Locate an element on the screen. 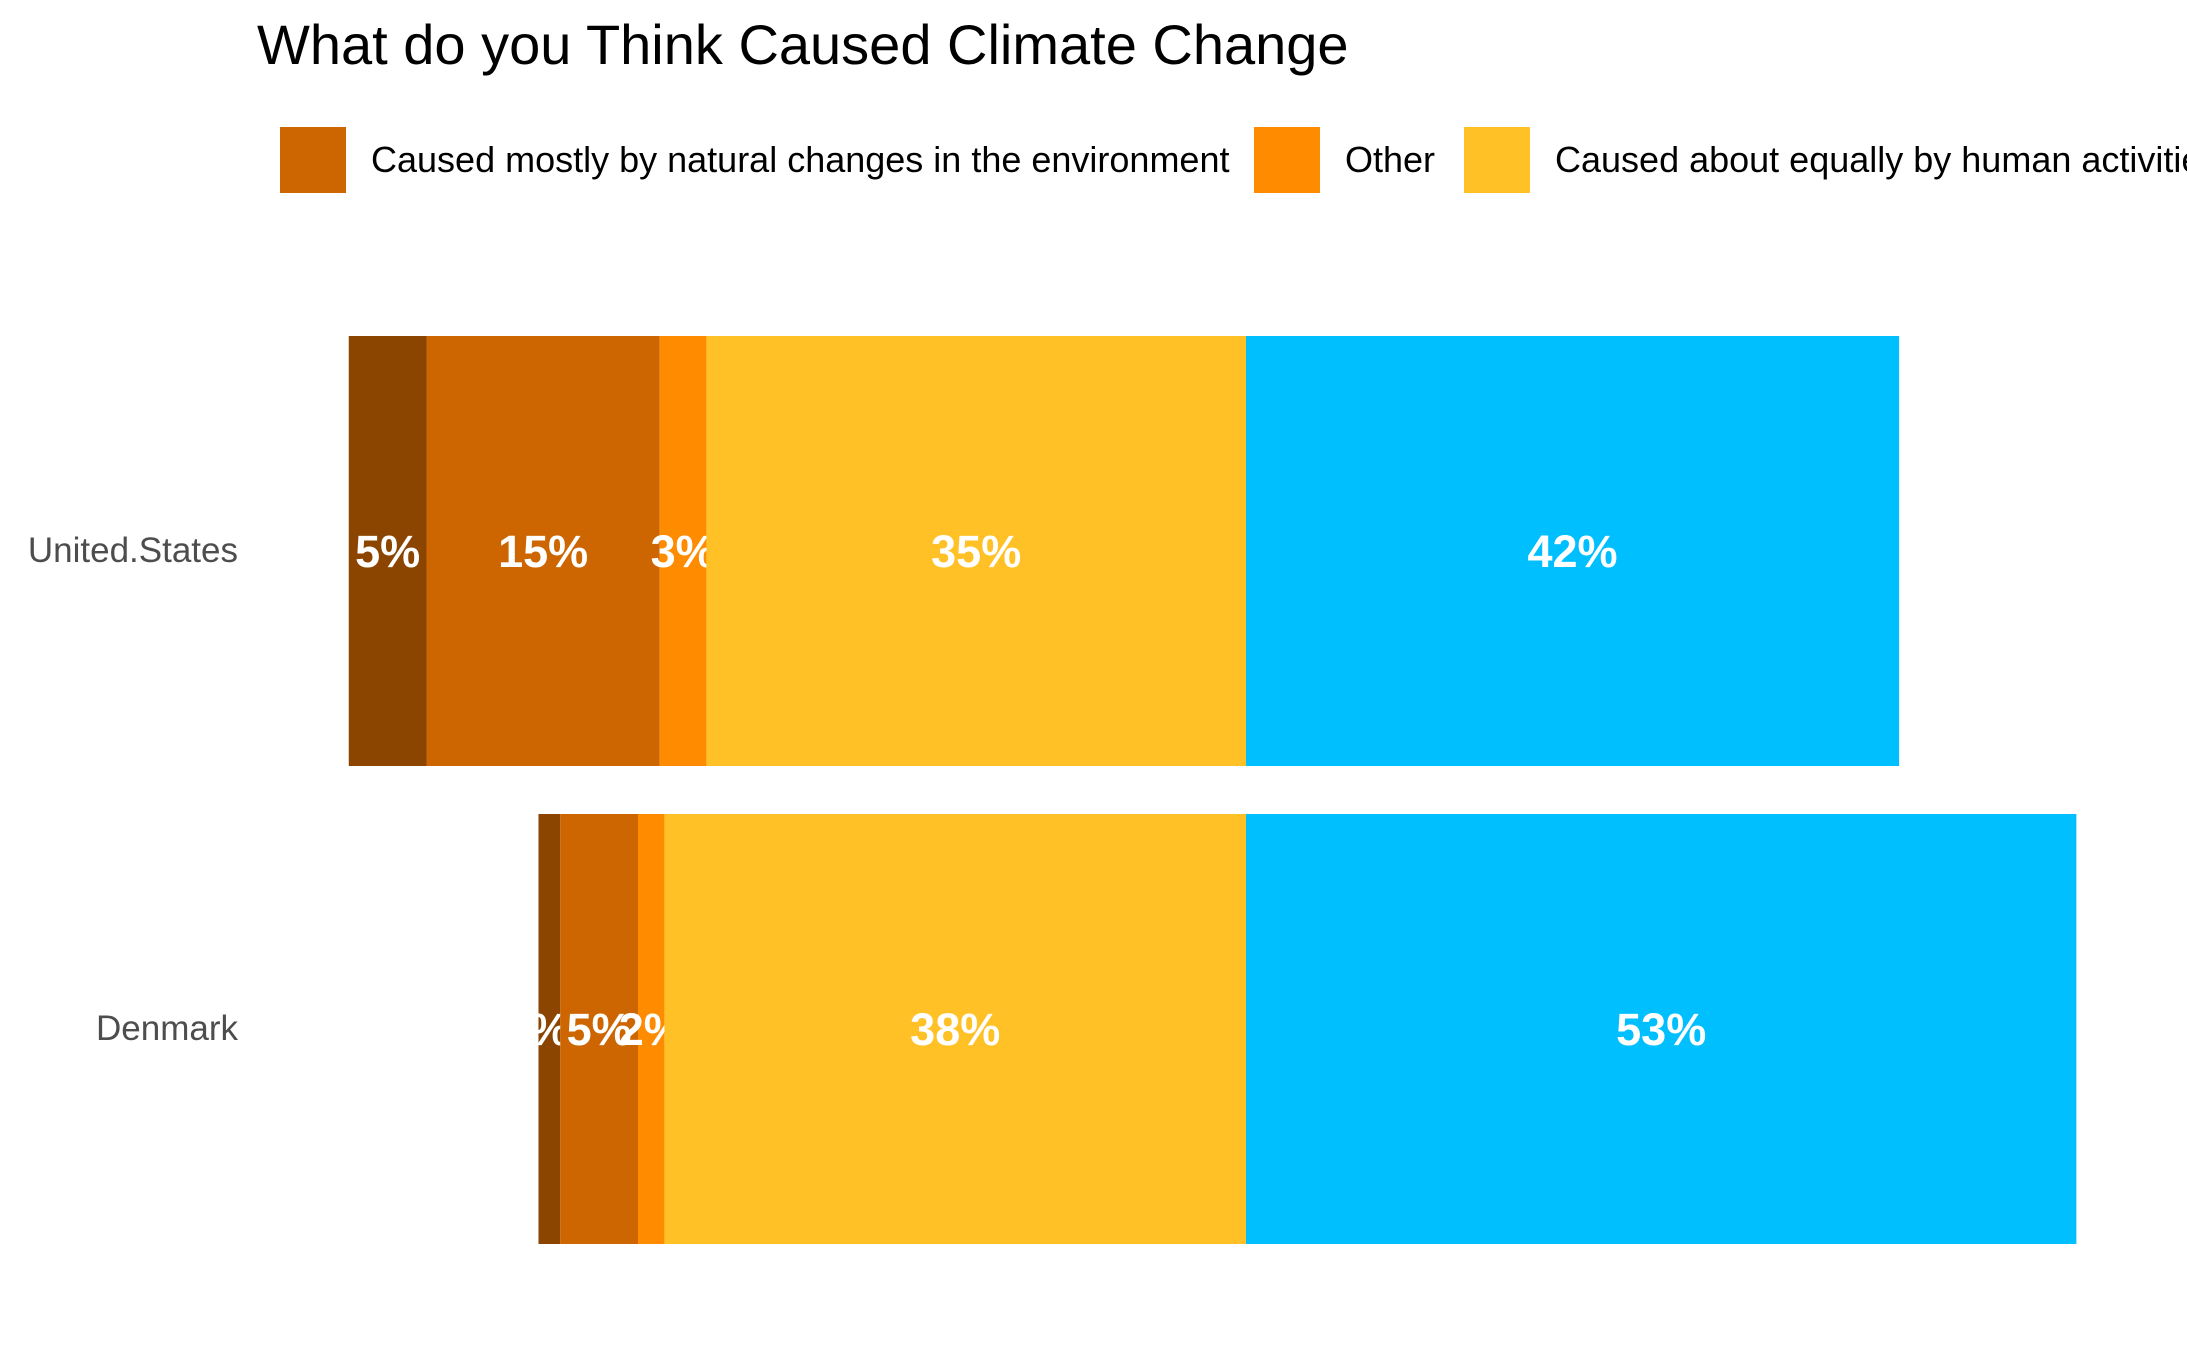  data-label-united-states-isnt-happening: 5% is located at coordinates (387, 551).